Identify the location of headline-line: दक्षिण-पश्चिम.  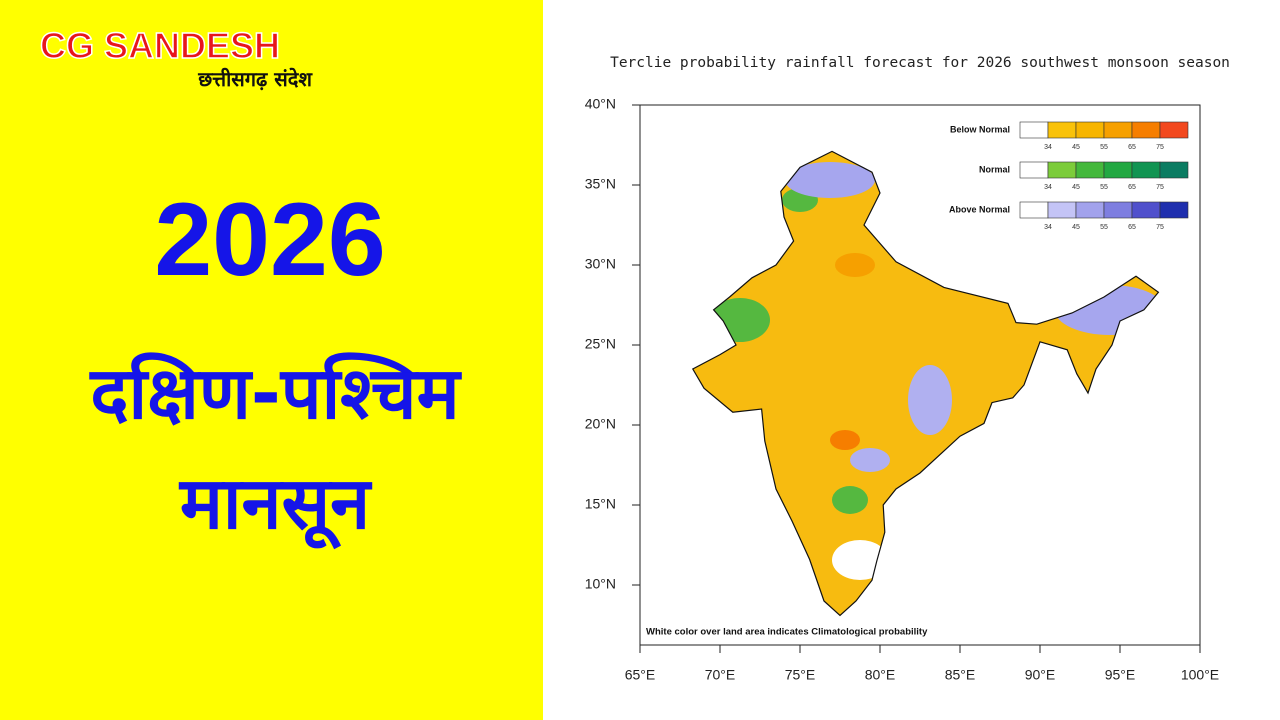
(275, 393).